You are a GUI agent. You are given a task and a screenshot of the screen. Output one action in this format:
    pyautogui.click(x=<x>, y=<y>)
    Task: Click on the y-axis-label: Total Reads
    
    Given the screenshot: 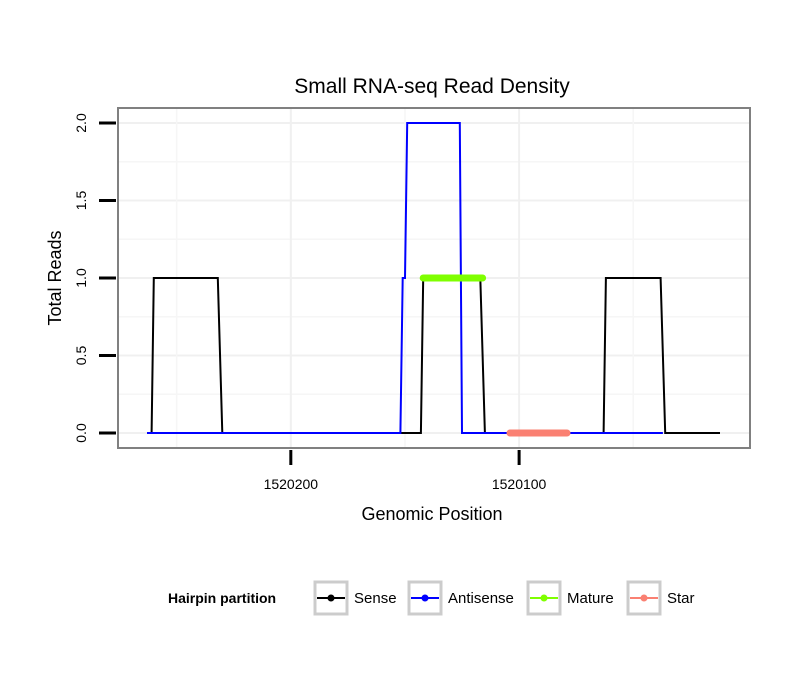 What is the action you would take?
    pyautogui.click(x=55, y=277)
    